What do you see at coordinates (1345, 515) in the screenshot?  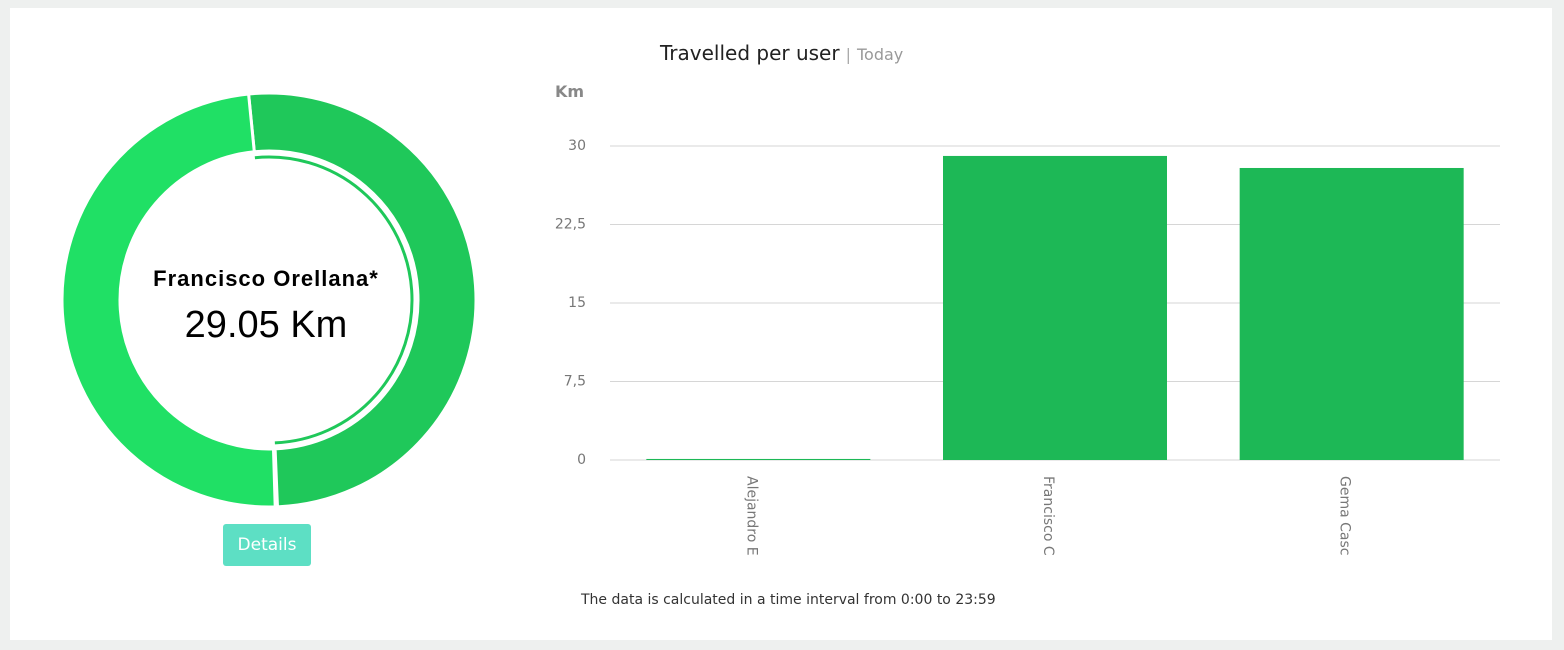 I see `x-tick-label: Gema Casc` at bounding box center [1345, 515].